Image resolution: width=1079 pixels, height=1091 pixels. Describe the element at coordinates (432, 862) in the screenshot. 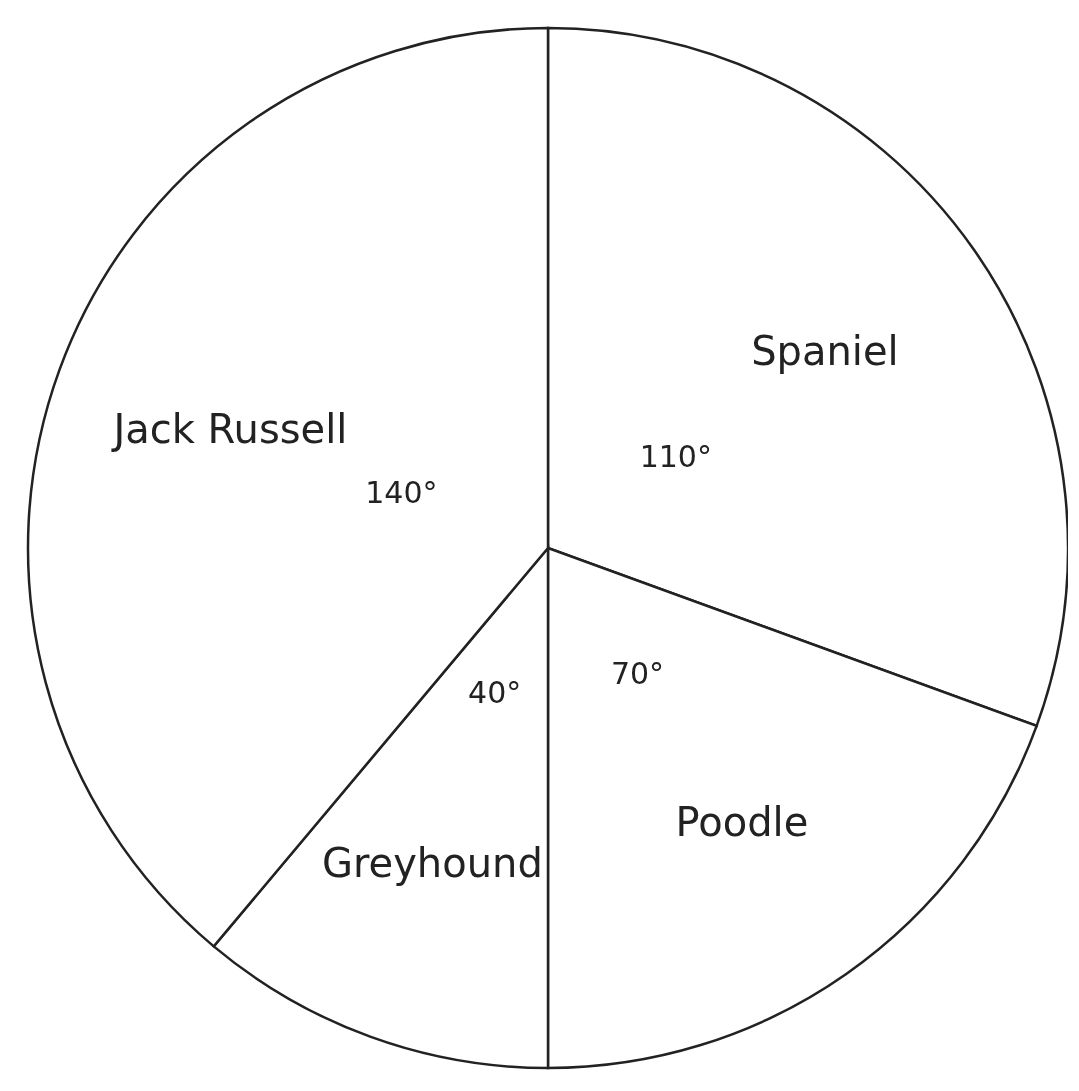

I see `slice-label: Greyhound` at that location.